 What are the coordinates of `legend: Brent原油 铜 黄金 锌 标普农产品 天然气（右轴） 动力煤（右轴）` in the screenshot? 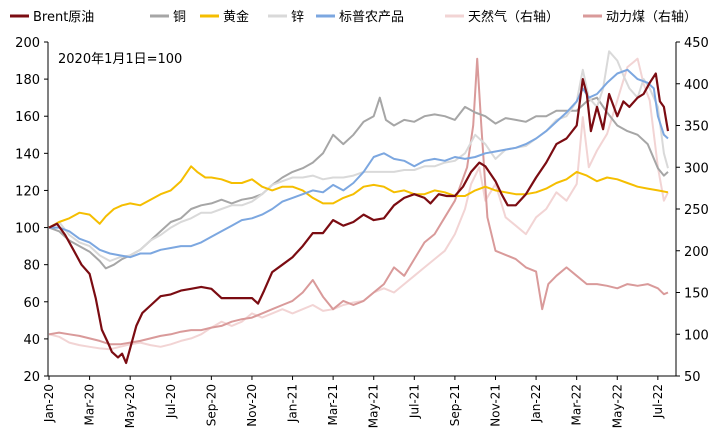 It's located at (353, 17).